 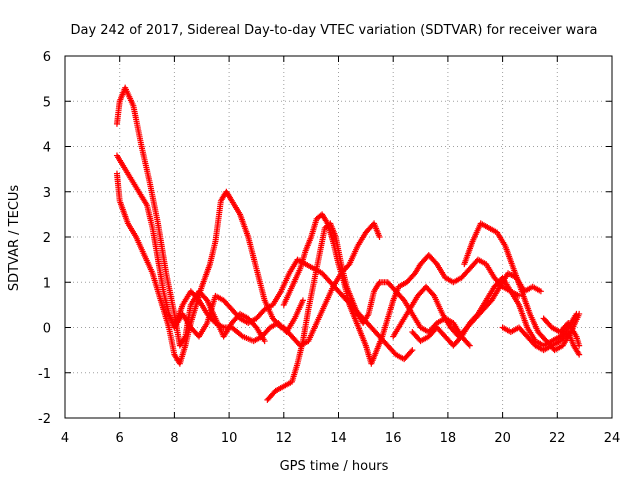 I want to click on y-tick-label: 3, so click(x=47, y=193).